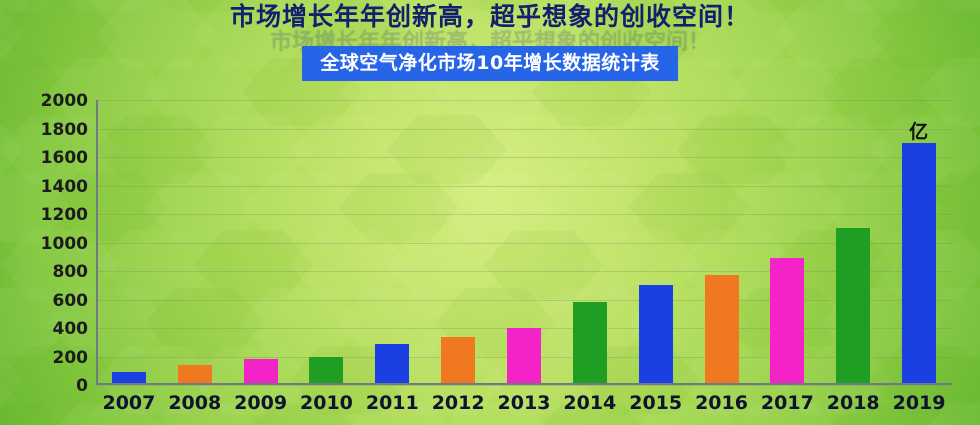 The height and width of the screenshot is (425, 980). I want to click on x-tick-label: 2014, so click(590, 403).